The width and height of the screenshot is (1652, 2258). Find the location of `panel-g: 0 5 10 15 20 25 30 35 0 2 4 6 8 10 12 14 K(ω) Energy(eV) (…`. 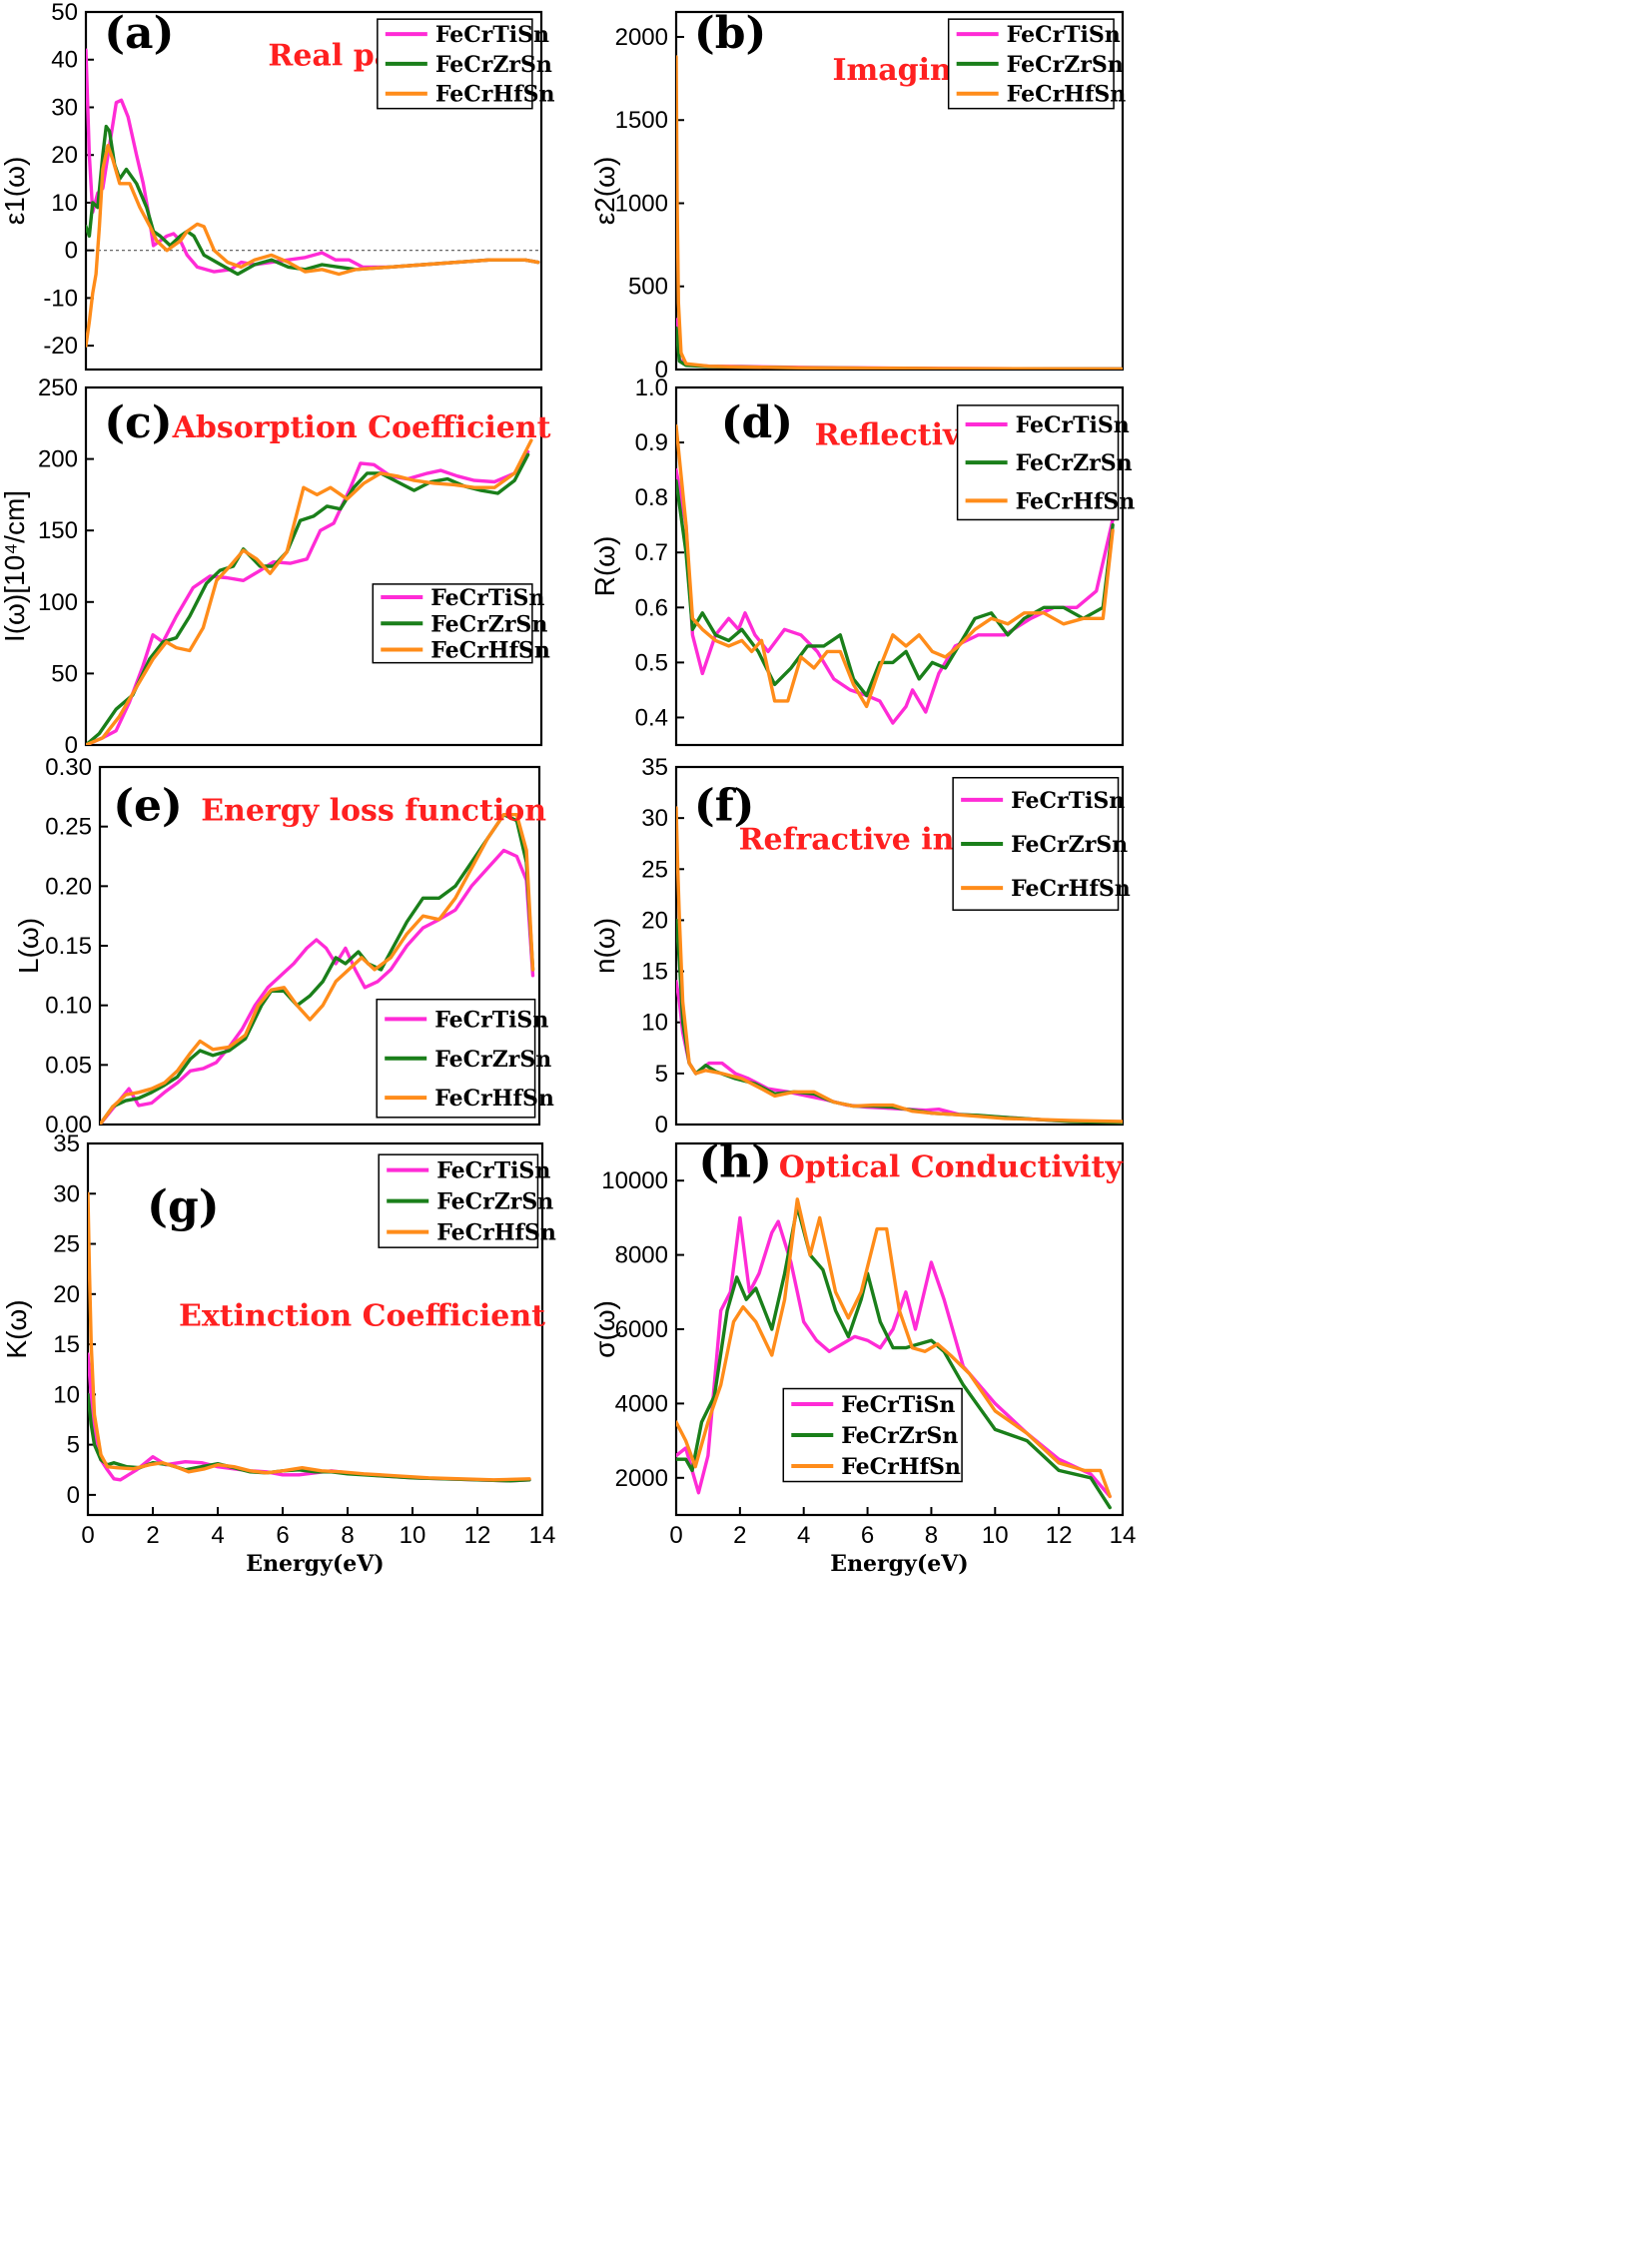

panel-g: 0 5 10 15 20 25 30 35 0 2 4 6 8 10 12 14 K(ω) Energy(eV) (… is located at coordinates (278, 1353).